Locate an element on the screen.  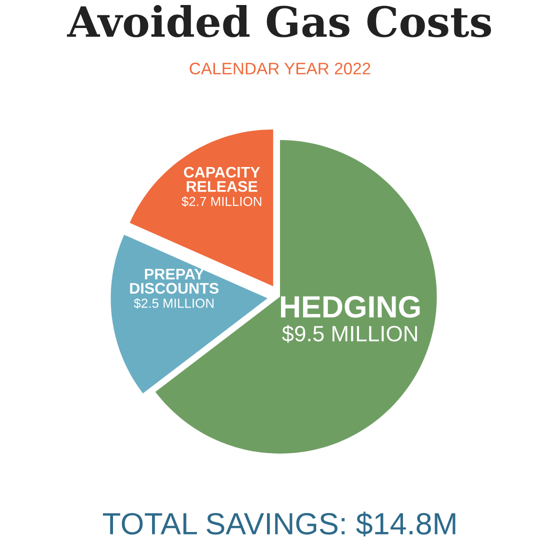
chart-title: Avoided Gas Costs is located at coordinates (279, 21).